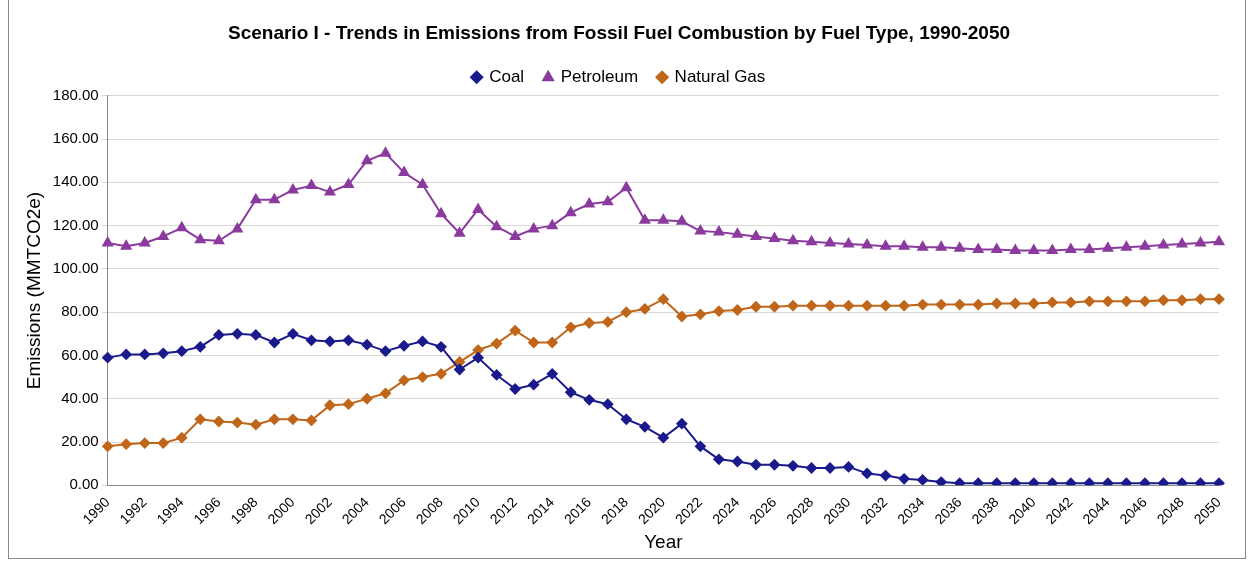 The image size is (1250, 561). What do you see at coordinates (75, 268) in the screenshot?
I see `y-tick-label: 100.00` at bounding box center [75, 268].